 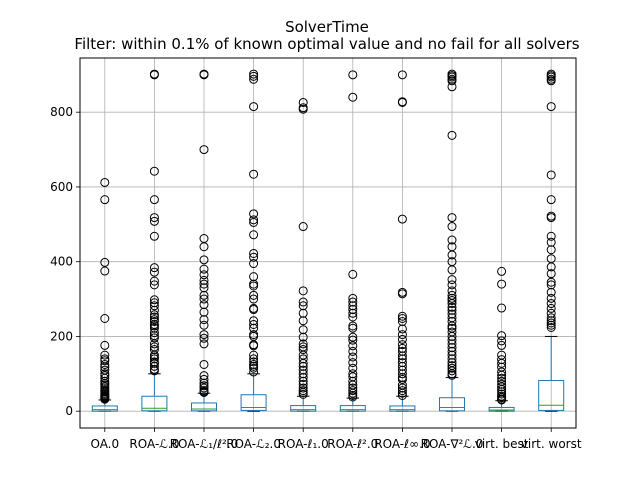 I want to click on x-tick-label: ROA-ℓ∞.0, so click(x=402, y=444).